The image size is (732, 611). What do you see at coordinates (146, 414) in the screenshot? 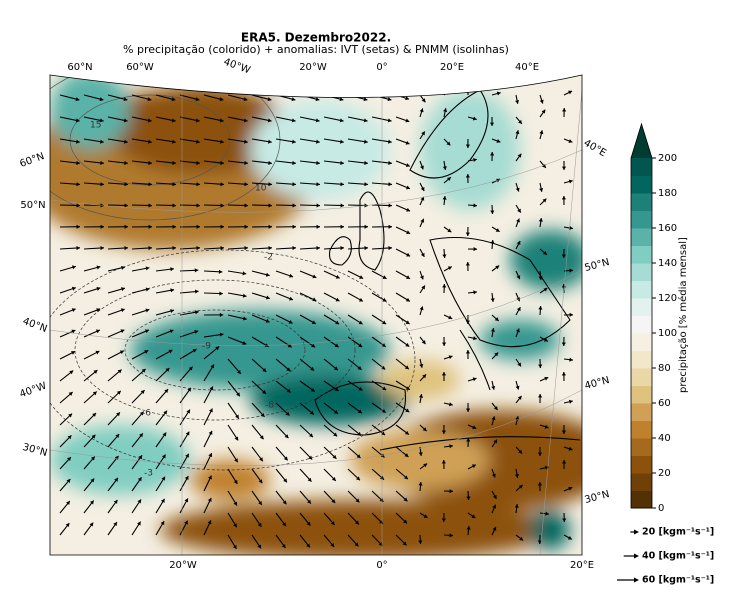
I see `isoline-label: -6` at bounding box center [146, 414].